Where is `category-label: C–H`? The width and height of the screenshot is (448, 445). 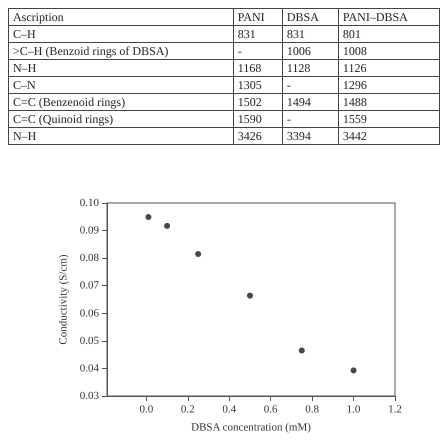 category-label: C–H is located at coordinates (24, 34).